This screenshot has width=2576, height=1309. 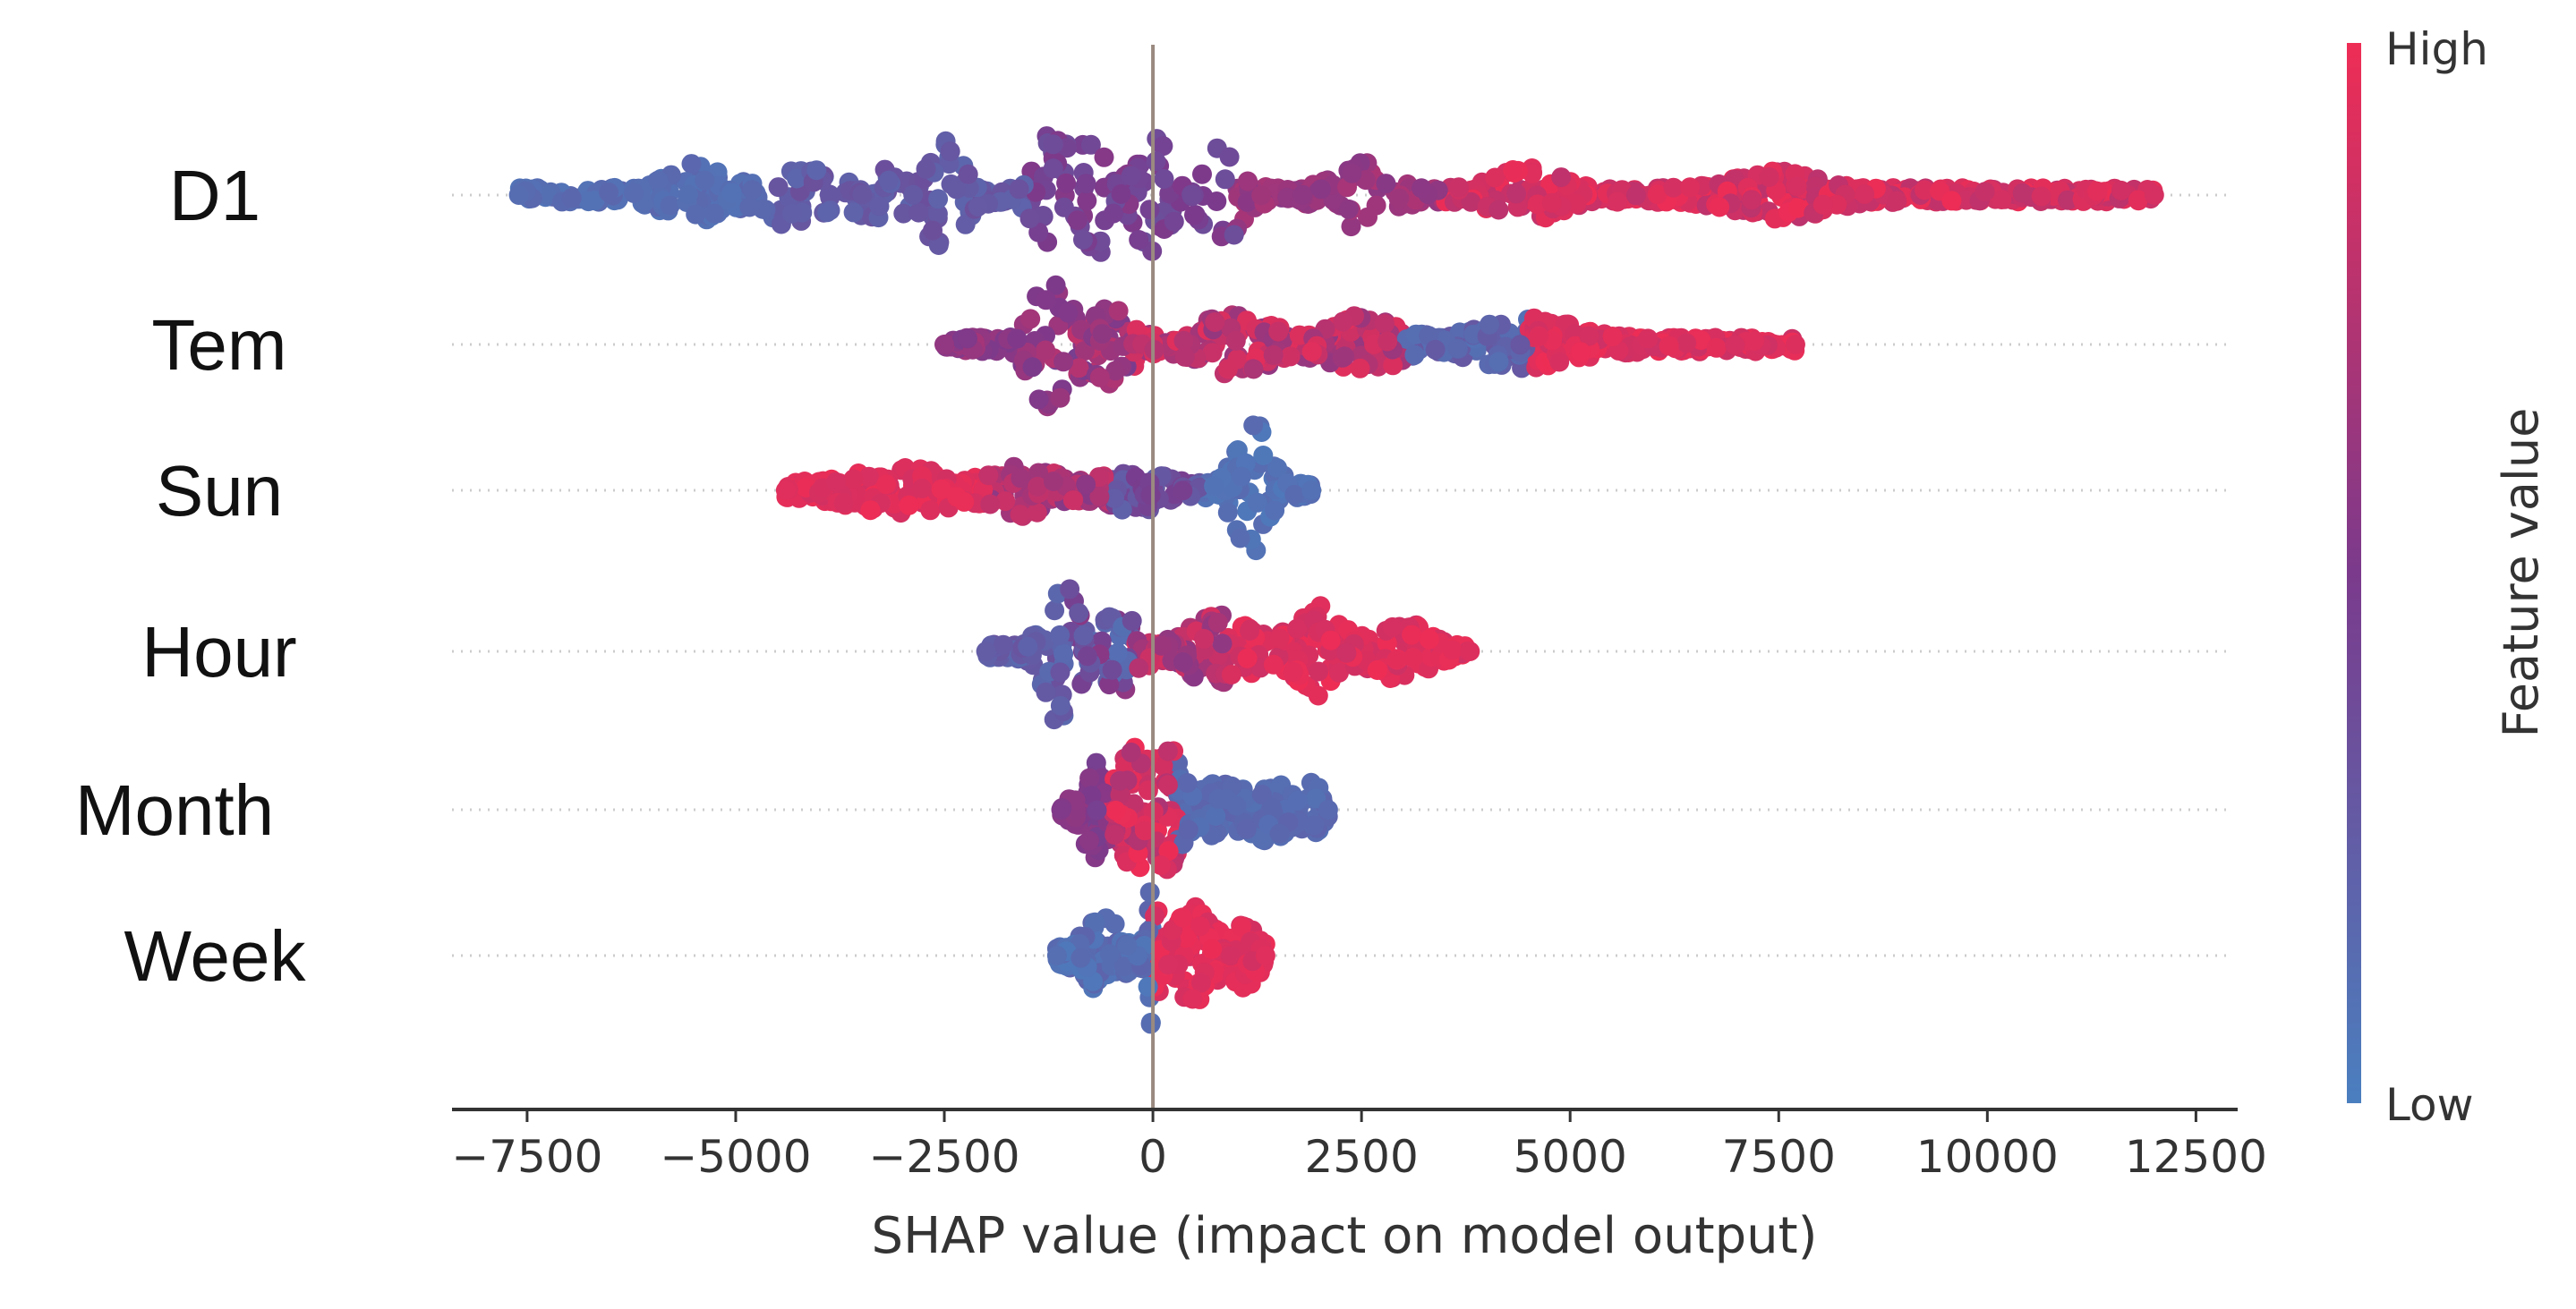 I want to click on x-tick-label: −7500, so click(x=526, y=1157).